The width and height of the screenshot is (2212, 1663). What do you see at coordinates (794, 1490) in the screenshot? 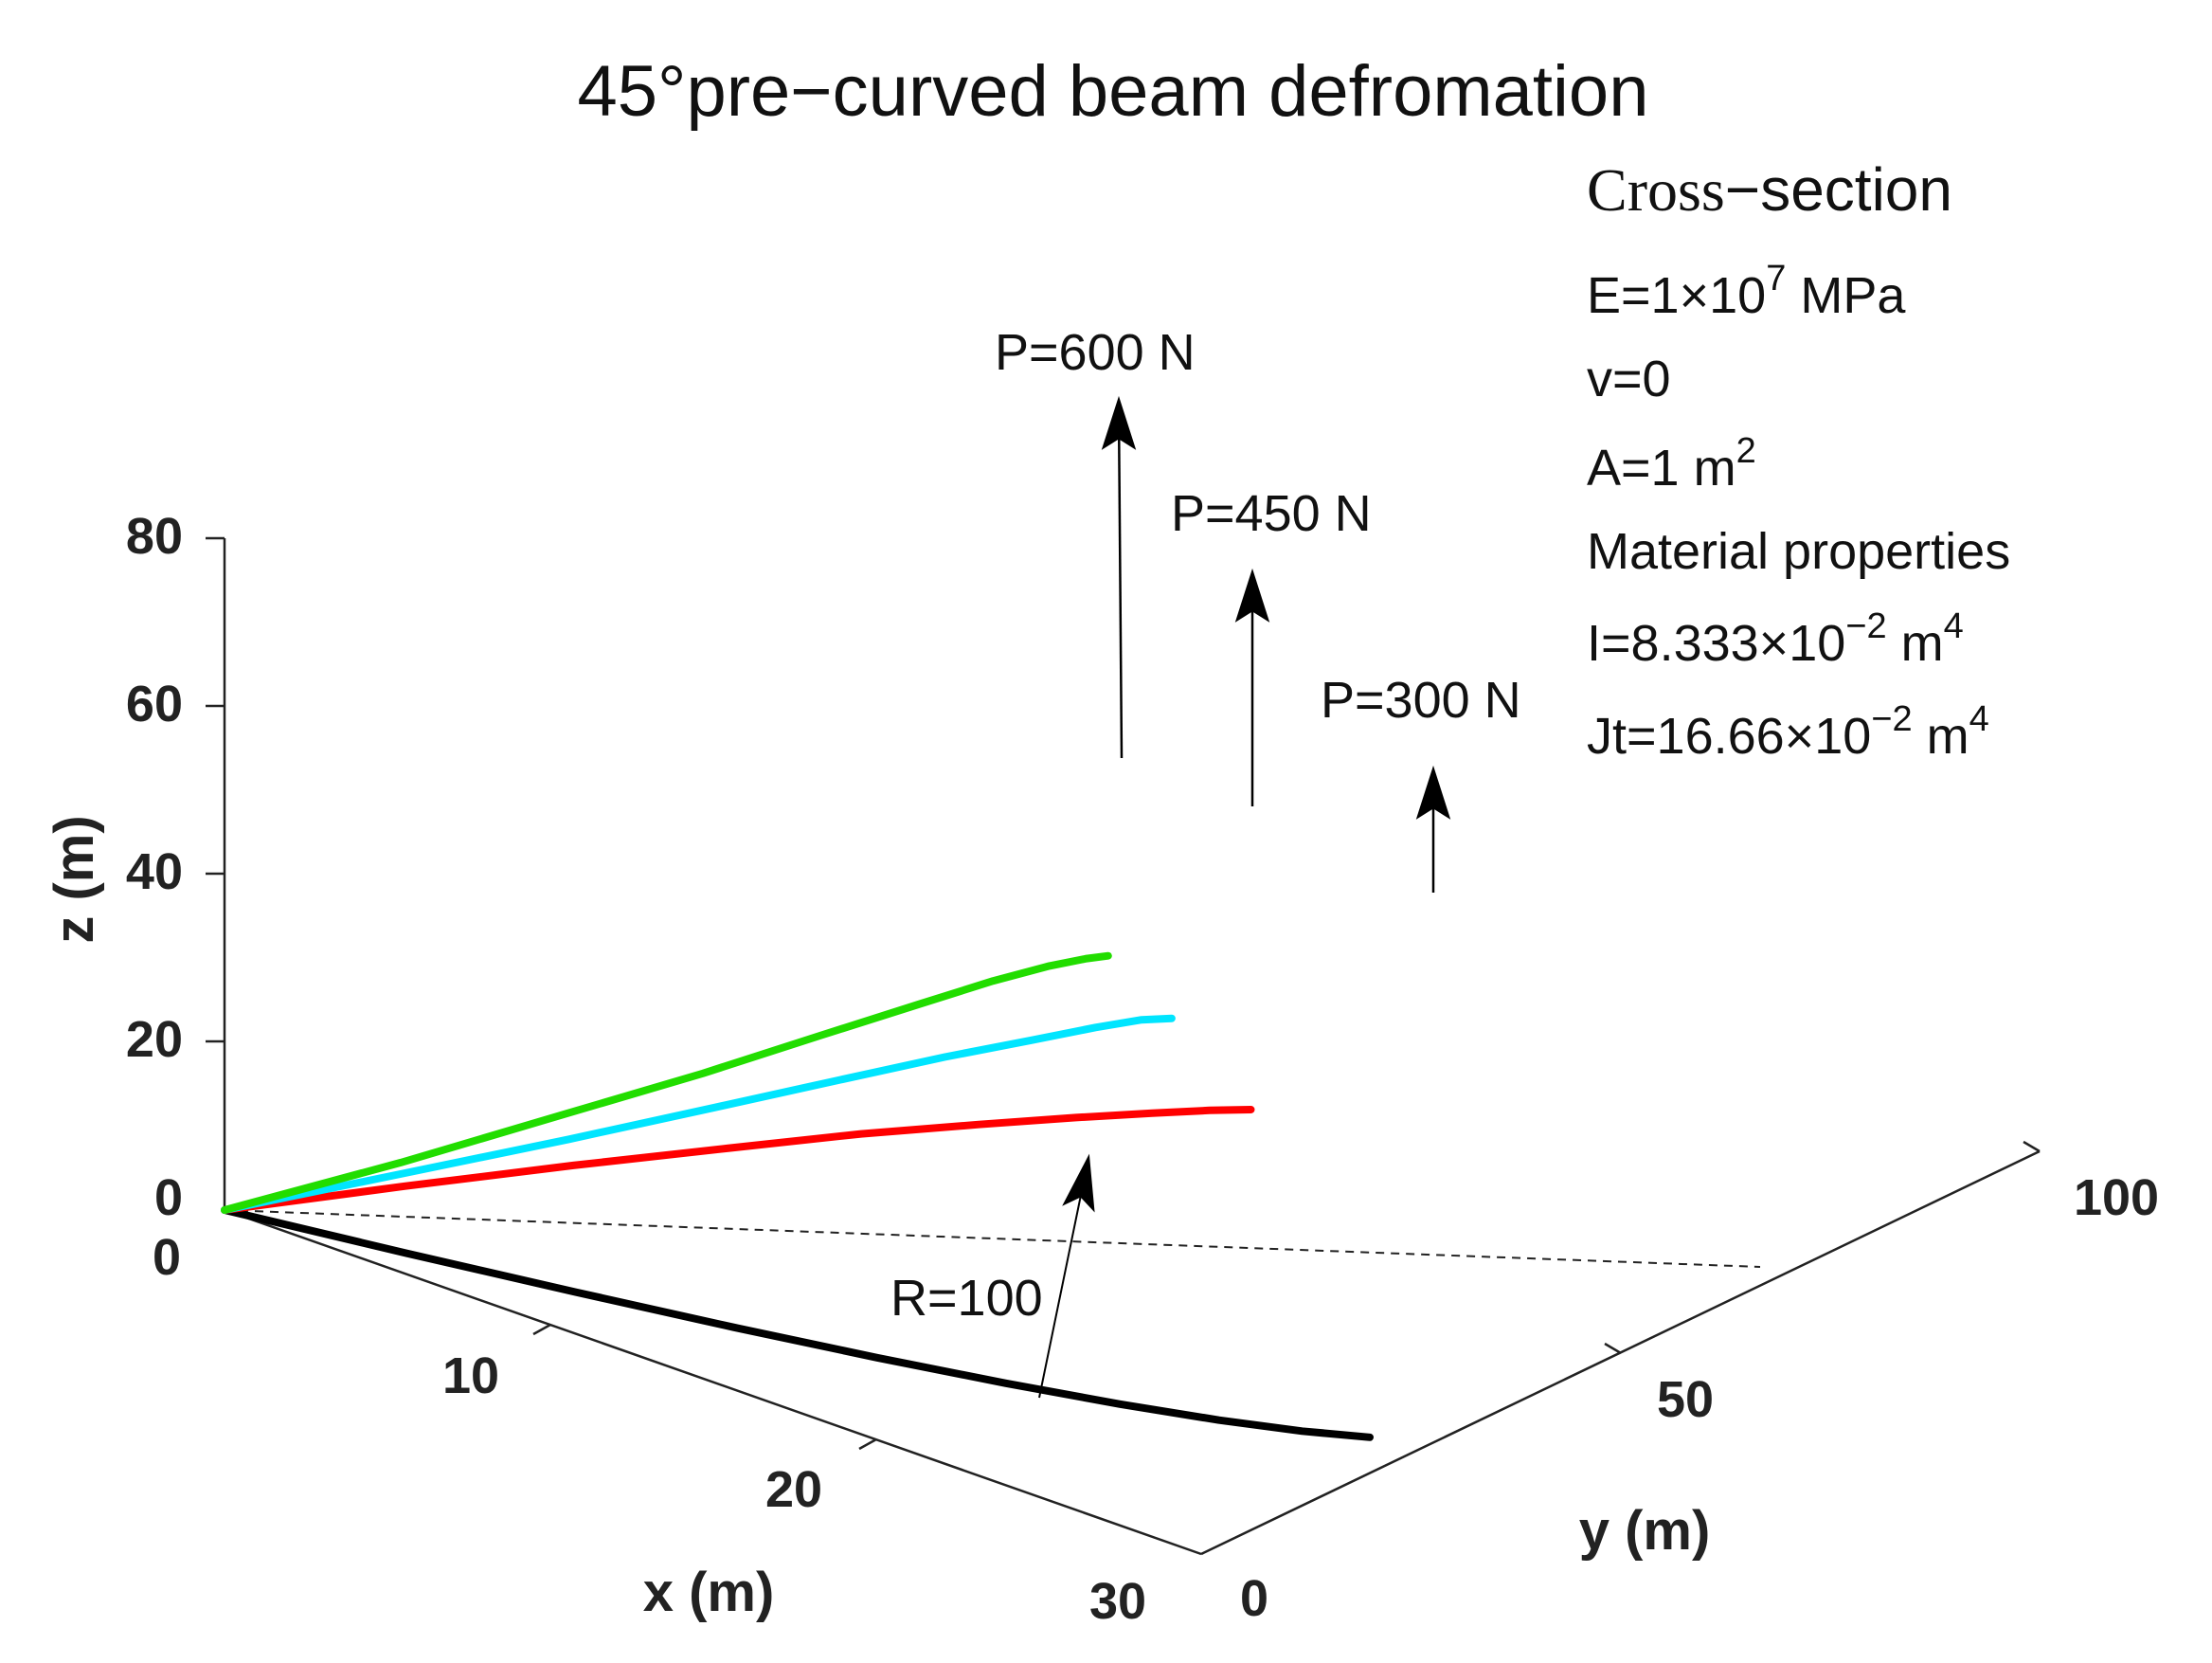
I see `x-tick-label: 20` at bounding box center [794, 1490].